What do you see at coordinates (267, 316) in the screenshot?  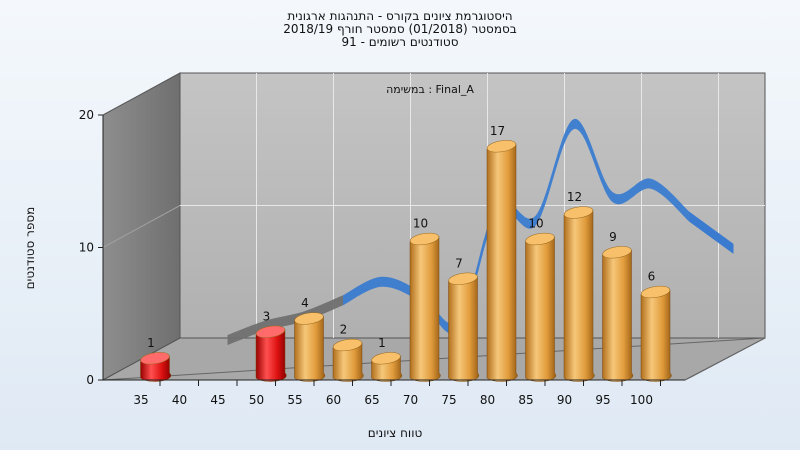 I see `bar-value-label: 3` at bounding box center [267, 316].